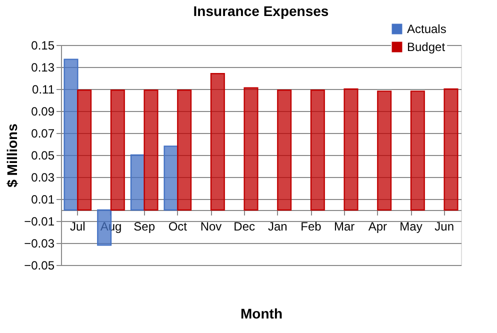 The width and height of the screenshot is (497, 333). I want to click on x-tick-label: Apr, so click(378, 227).